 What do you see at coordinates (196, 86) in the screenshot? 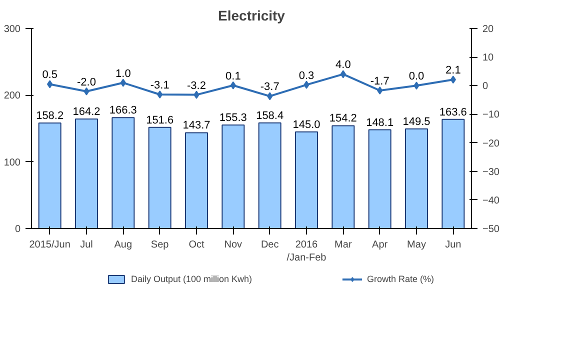
I see `data-label: -3.2` at bounding box center [196, 86].